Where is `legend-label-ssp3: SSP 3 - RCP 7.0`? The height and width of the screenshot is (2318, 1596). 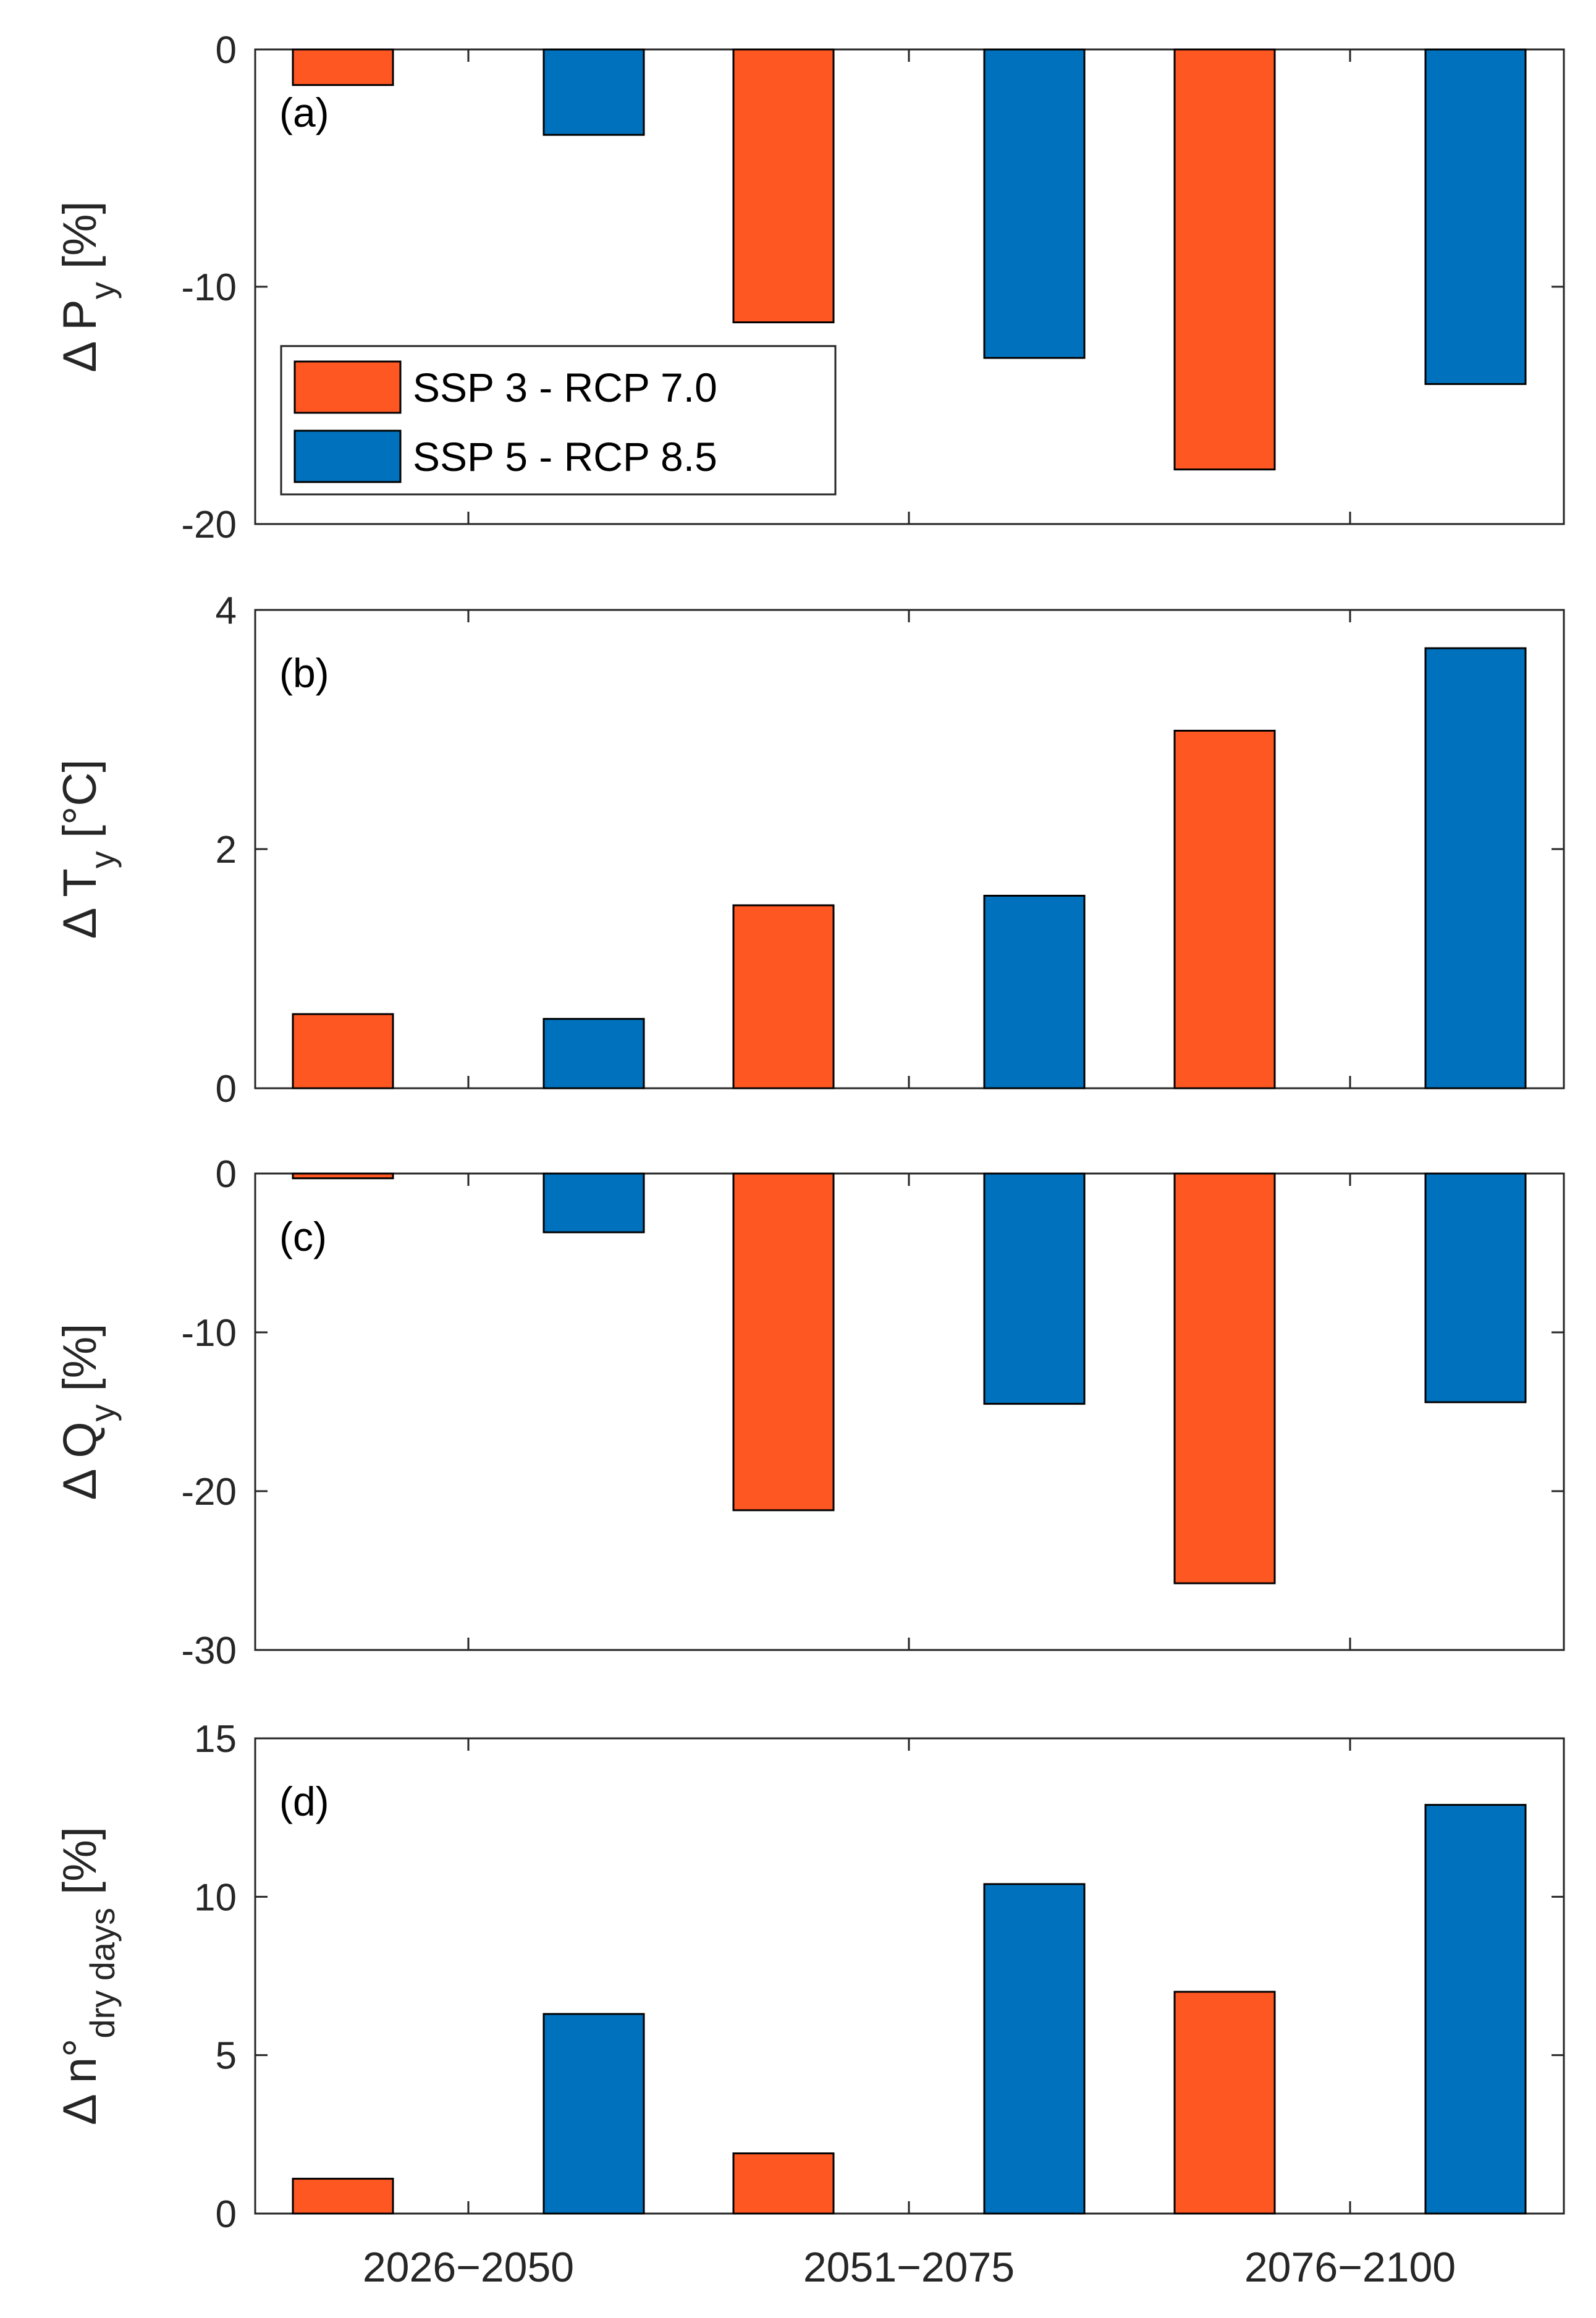
legend-label-ssp3: SSP 3 - RCP 7.0 is located at coordinates (565, 387).